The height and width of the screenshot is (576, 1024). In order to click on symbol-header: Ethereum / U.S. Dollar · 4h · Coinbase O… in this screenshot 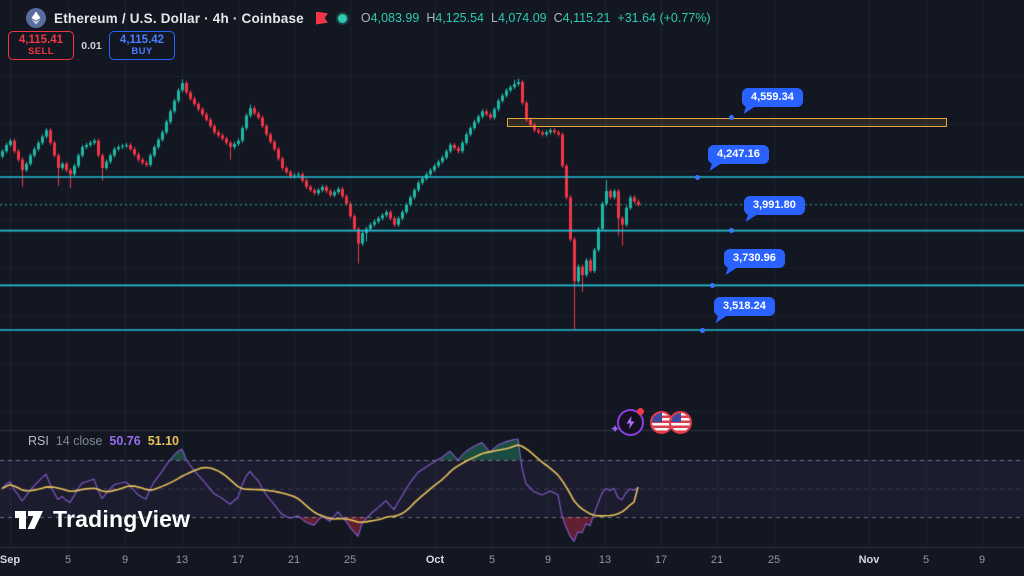, I will do `click(368, 18)`.